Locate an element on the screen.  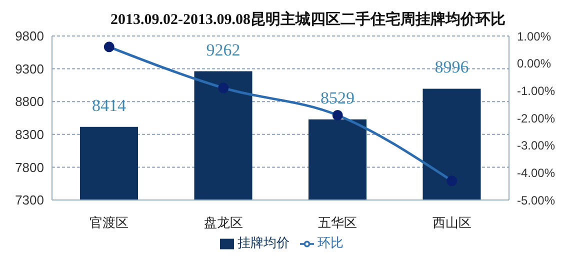
chart-title: 2013.09.02-2013.09.08昆明主城四区二手住宅周挂牌均价环比 is located at coordinates (308, 19).